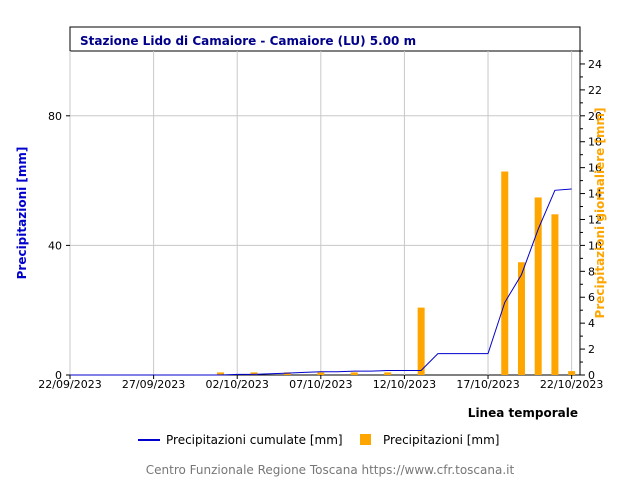 The image size is (640, 480). I want to click on y-left-tick-label: 0, so click(58, 375).